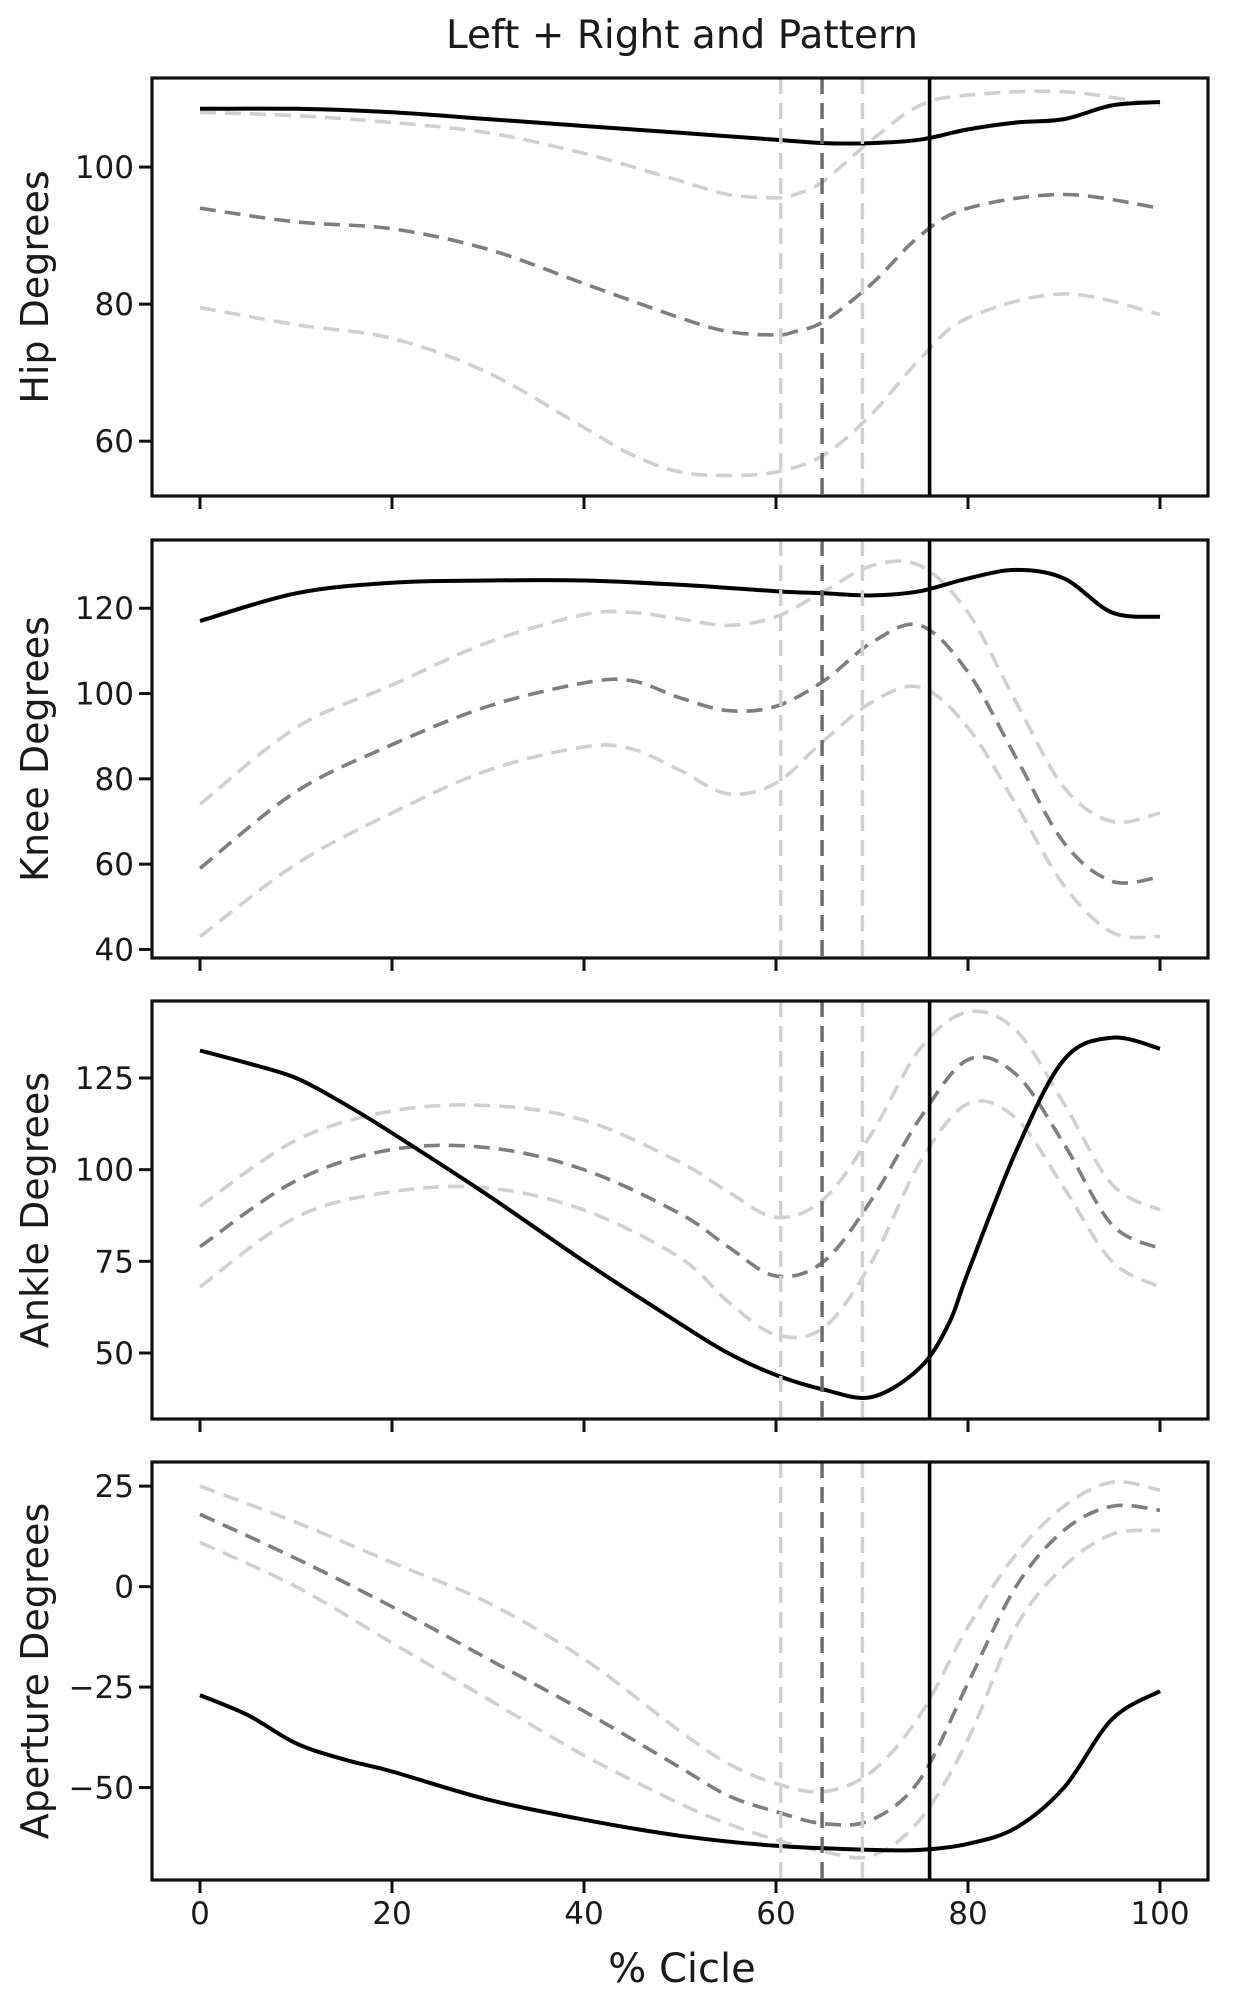 The height and width of the screenshot is (1997, 1236). What do you see at coordinates (114, 865) in the screenshot?
I see `knee-y-tick-label: 60` at bounding box center [114, 865].